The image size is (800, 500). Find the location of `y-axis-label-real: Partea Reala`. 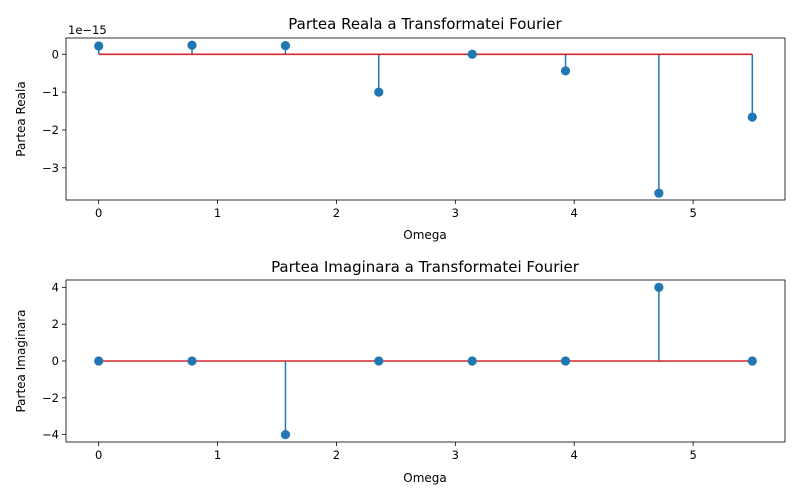

y-axis-label-real: Partea Reala is located at coordinates (21, 118).